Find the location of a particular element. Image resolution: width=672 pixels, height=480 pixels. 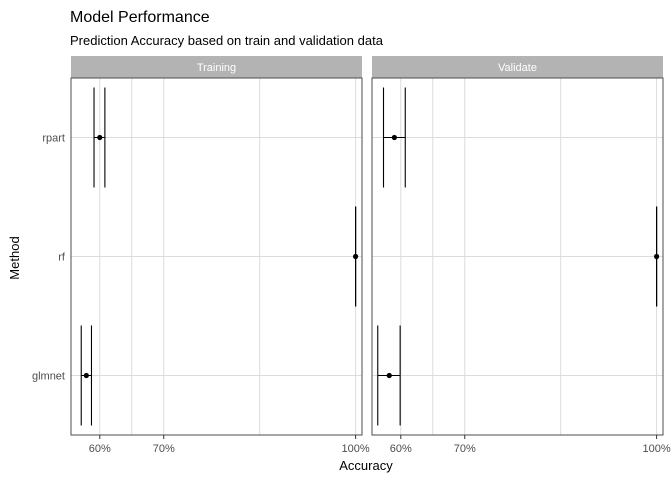

x-tick-label-validate: 70% is located at coordinates (465, 449).